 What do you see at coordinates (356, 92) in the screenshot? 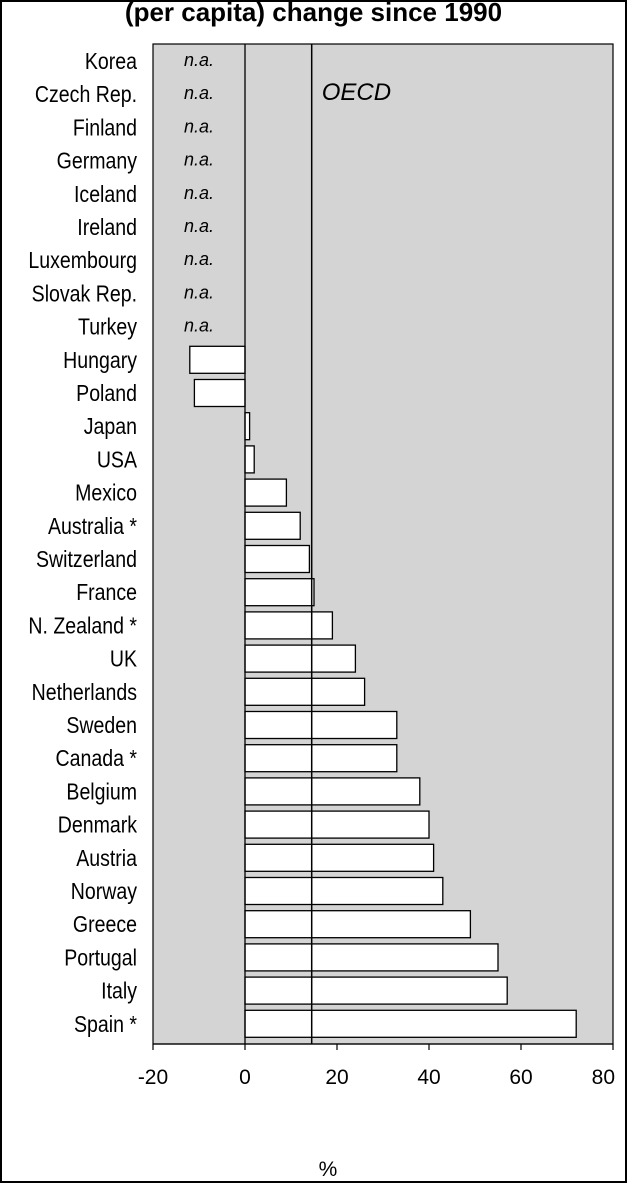
I see `oecd-reference-label: OECD` at bounding box center [356, 92].